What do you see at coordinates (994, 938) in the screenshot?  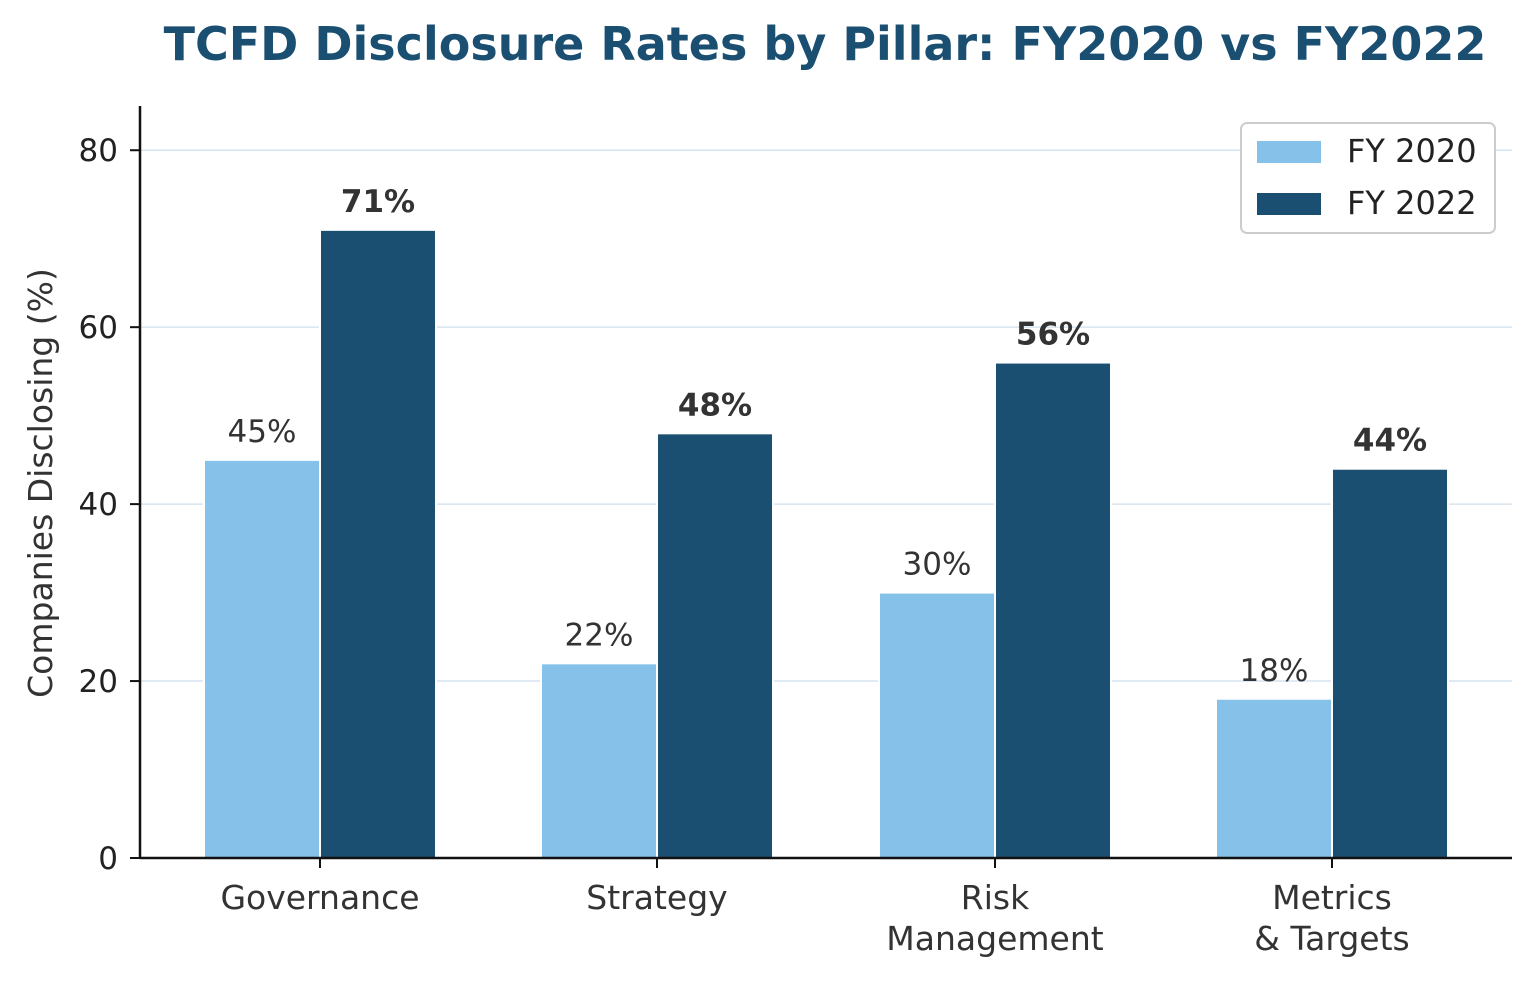 I see `x-tick-label-line: Management` at bounding box center [994, 938].